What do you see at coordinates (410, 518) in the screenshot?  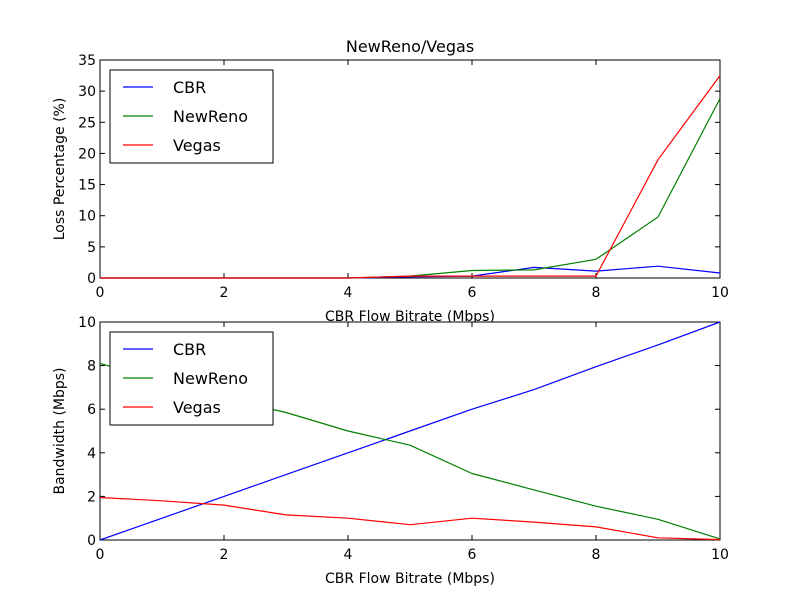 I see `series-line-vegas` at bounding box center [410, 518].